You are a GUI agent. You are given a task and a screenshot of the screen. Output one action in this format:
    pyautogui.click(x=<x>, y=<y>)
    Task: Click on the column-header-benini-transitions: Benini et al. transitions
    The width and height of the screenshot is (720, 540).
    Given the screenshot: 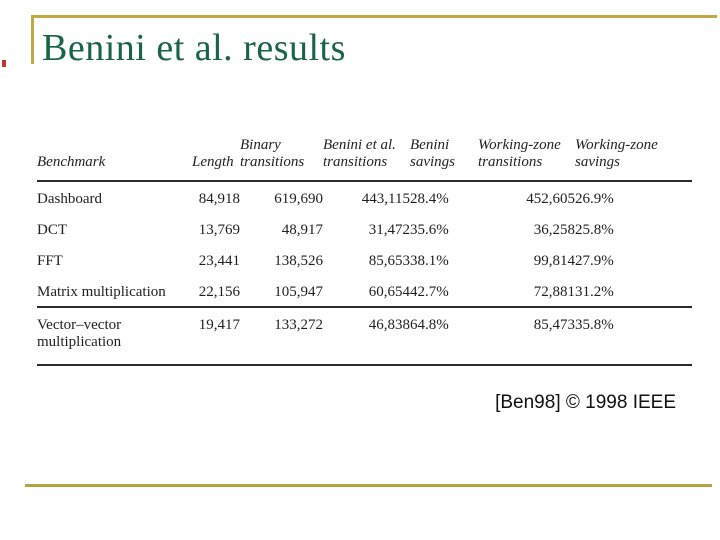 What is the action you would take?
    pyautogui.click(x=366, y=159)
    